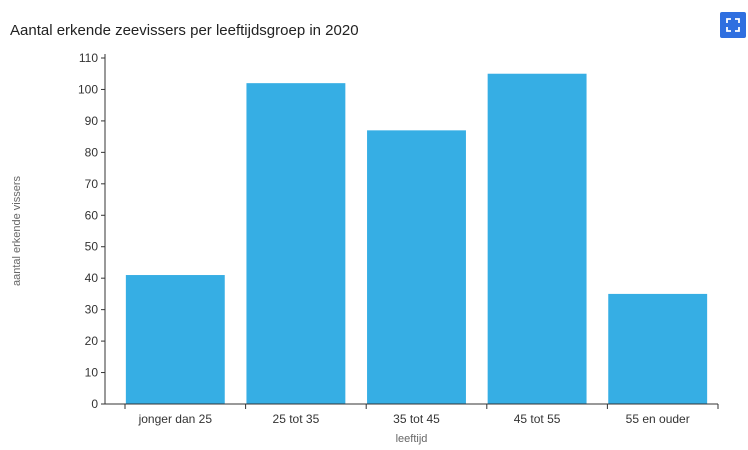 The image size is (748, 450). Describe the element at coordinates (92, 152) in the screenshot. I see `y-tick-label: 80` at that location.